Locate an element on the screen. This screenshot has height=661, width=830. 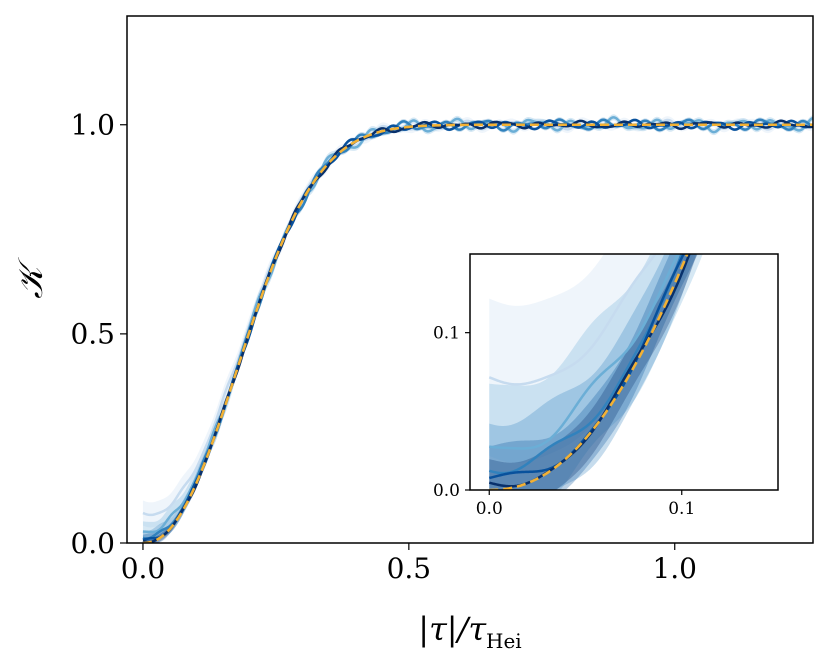
inset-plot-frame is located at coordinates (624, 372).